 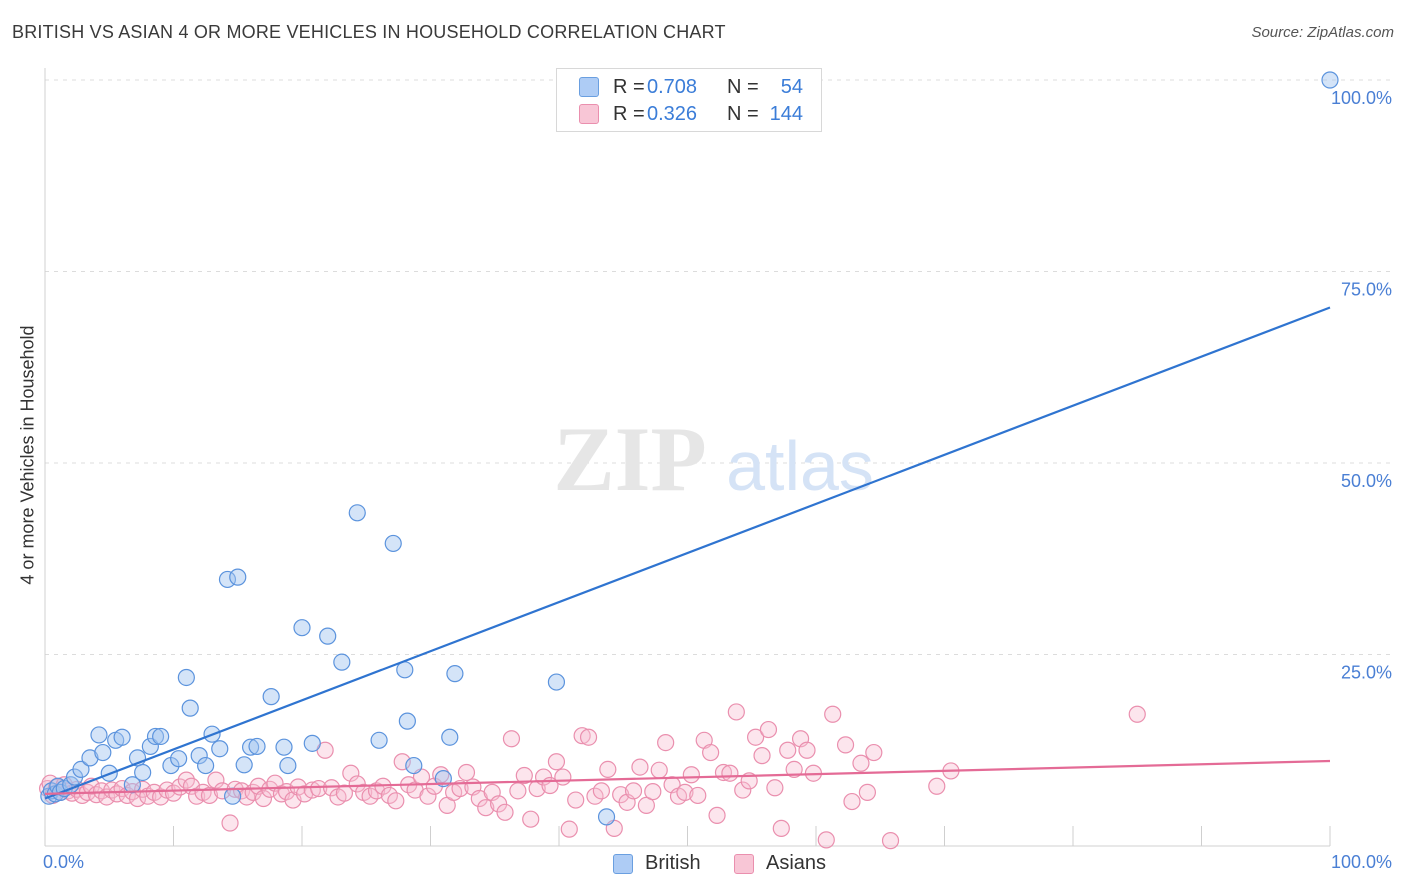 I want to click on trend-line-asians, so click(x=687, y=777).